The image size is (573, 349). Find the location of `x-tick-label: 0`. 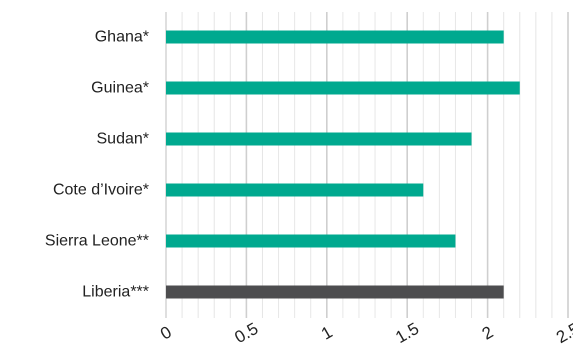

x-tick-label: 0 is located at coordinates (166, 332).